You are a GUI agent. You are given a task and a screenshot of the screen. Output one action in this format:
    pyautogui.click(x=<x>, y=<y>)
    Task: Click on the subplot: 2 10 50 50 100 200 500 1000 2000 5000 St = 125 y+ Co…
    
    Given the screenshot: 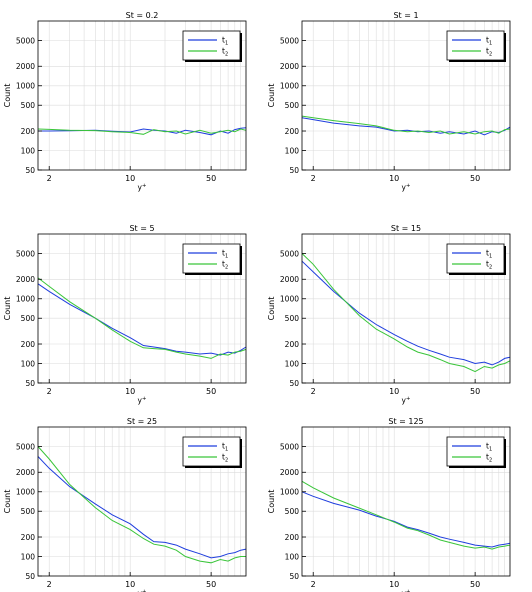 What is the action you would take?
    pyautogui.click(x=389, y=504)
    